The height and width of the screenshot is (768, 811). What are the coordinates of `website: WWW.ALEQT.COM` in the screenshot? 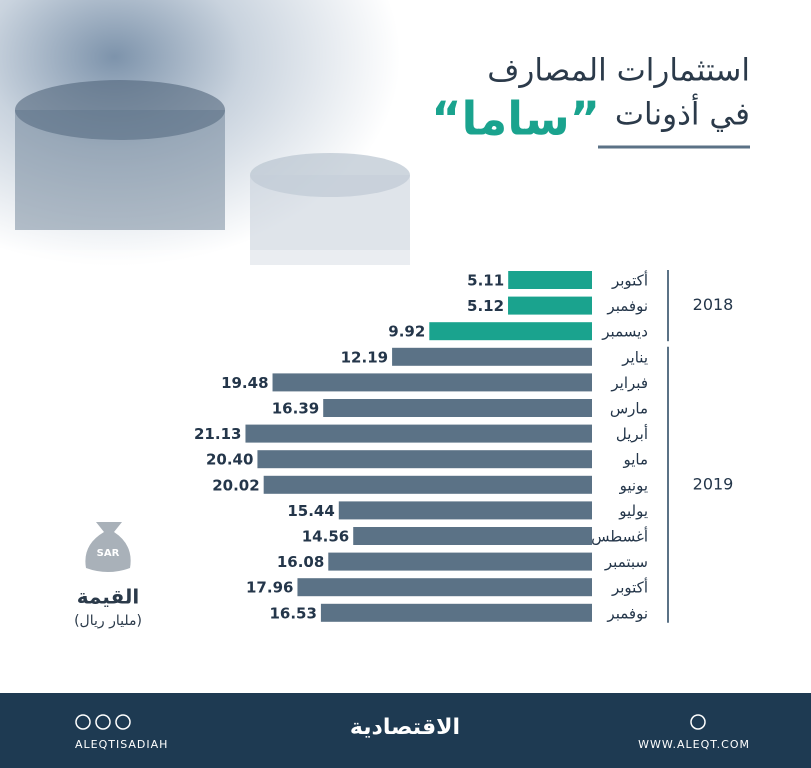 It's located at (694, 744).